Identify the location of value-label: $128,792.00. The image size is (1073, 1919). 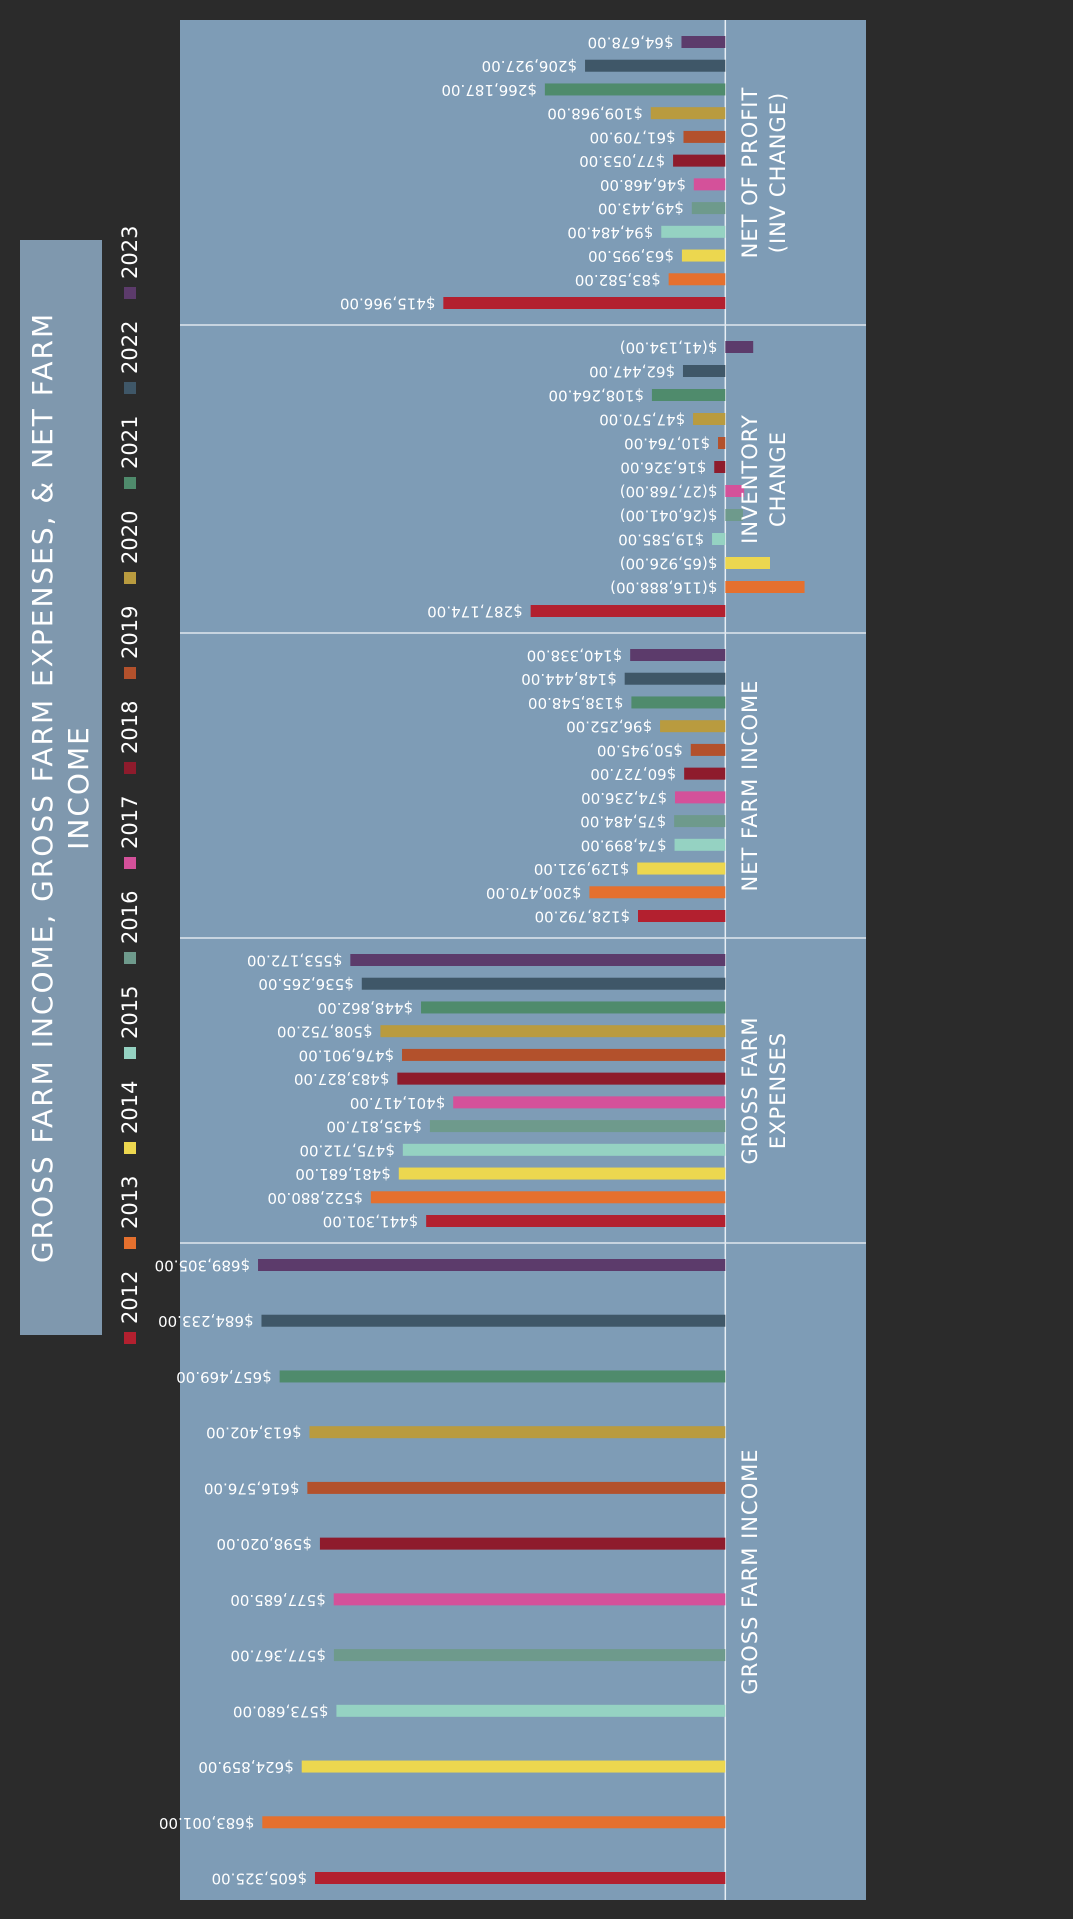
(582, 917).